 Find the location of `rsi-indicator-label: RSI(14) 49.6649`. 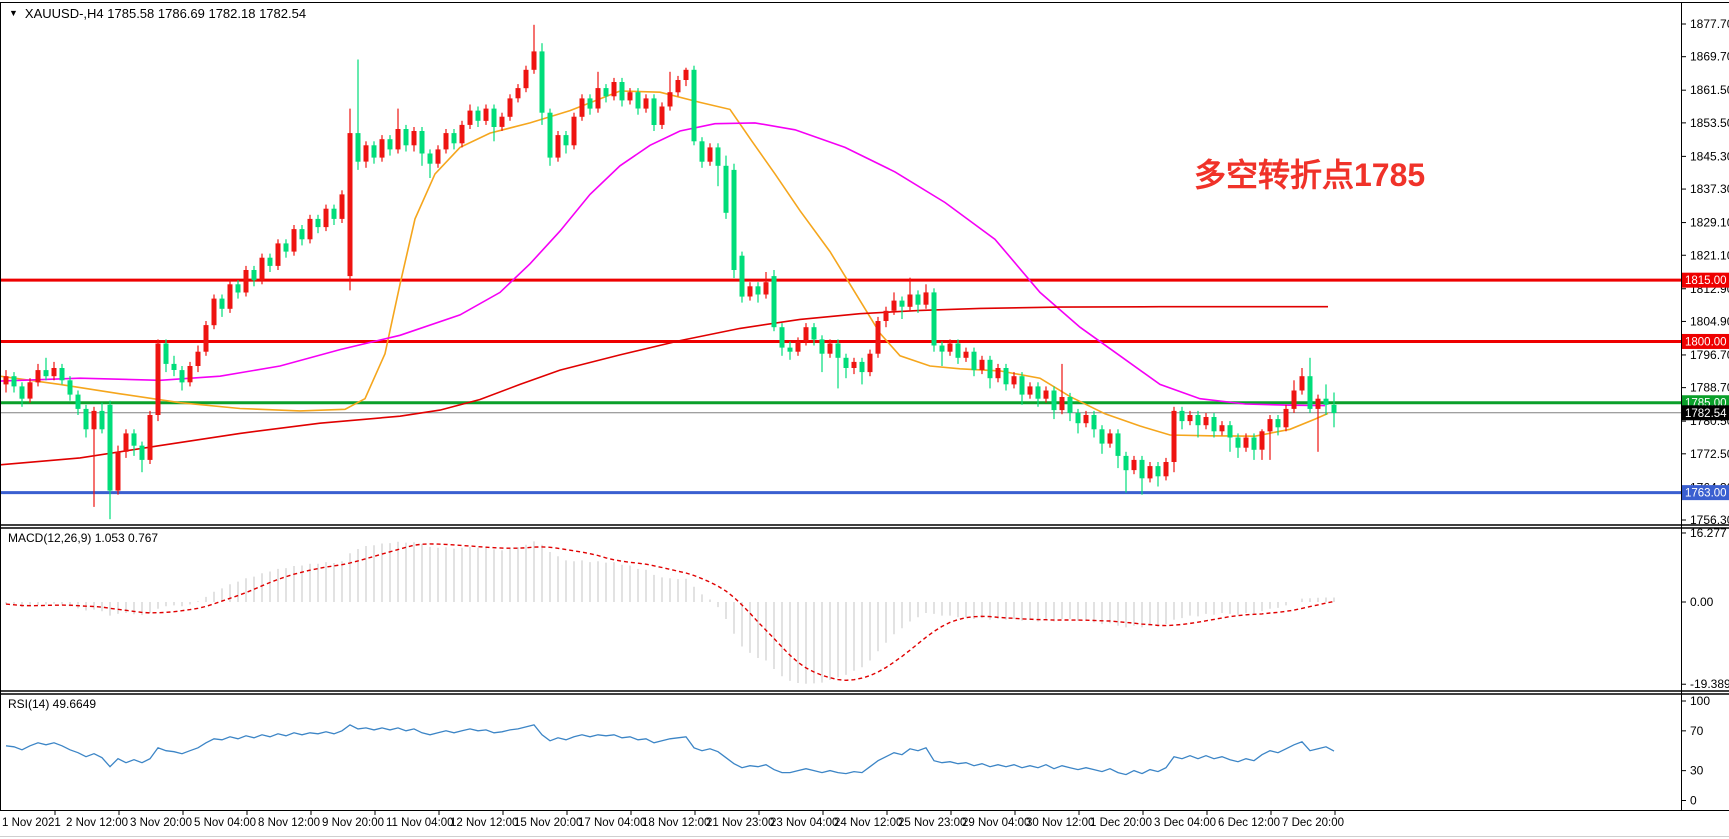

rsi-indicator-label: RSI(14) 49.6649 is located at coordinates (52, 704).